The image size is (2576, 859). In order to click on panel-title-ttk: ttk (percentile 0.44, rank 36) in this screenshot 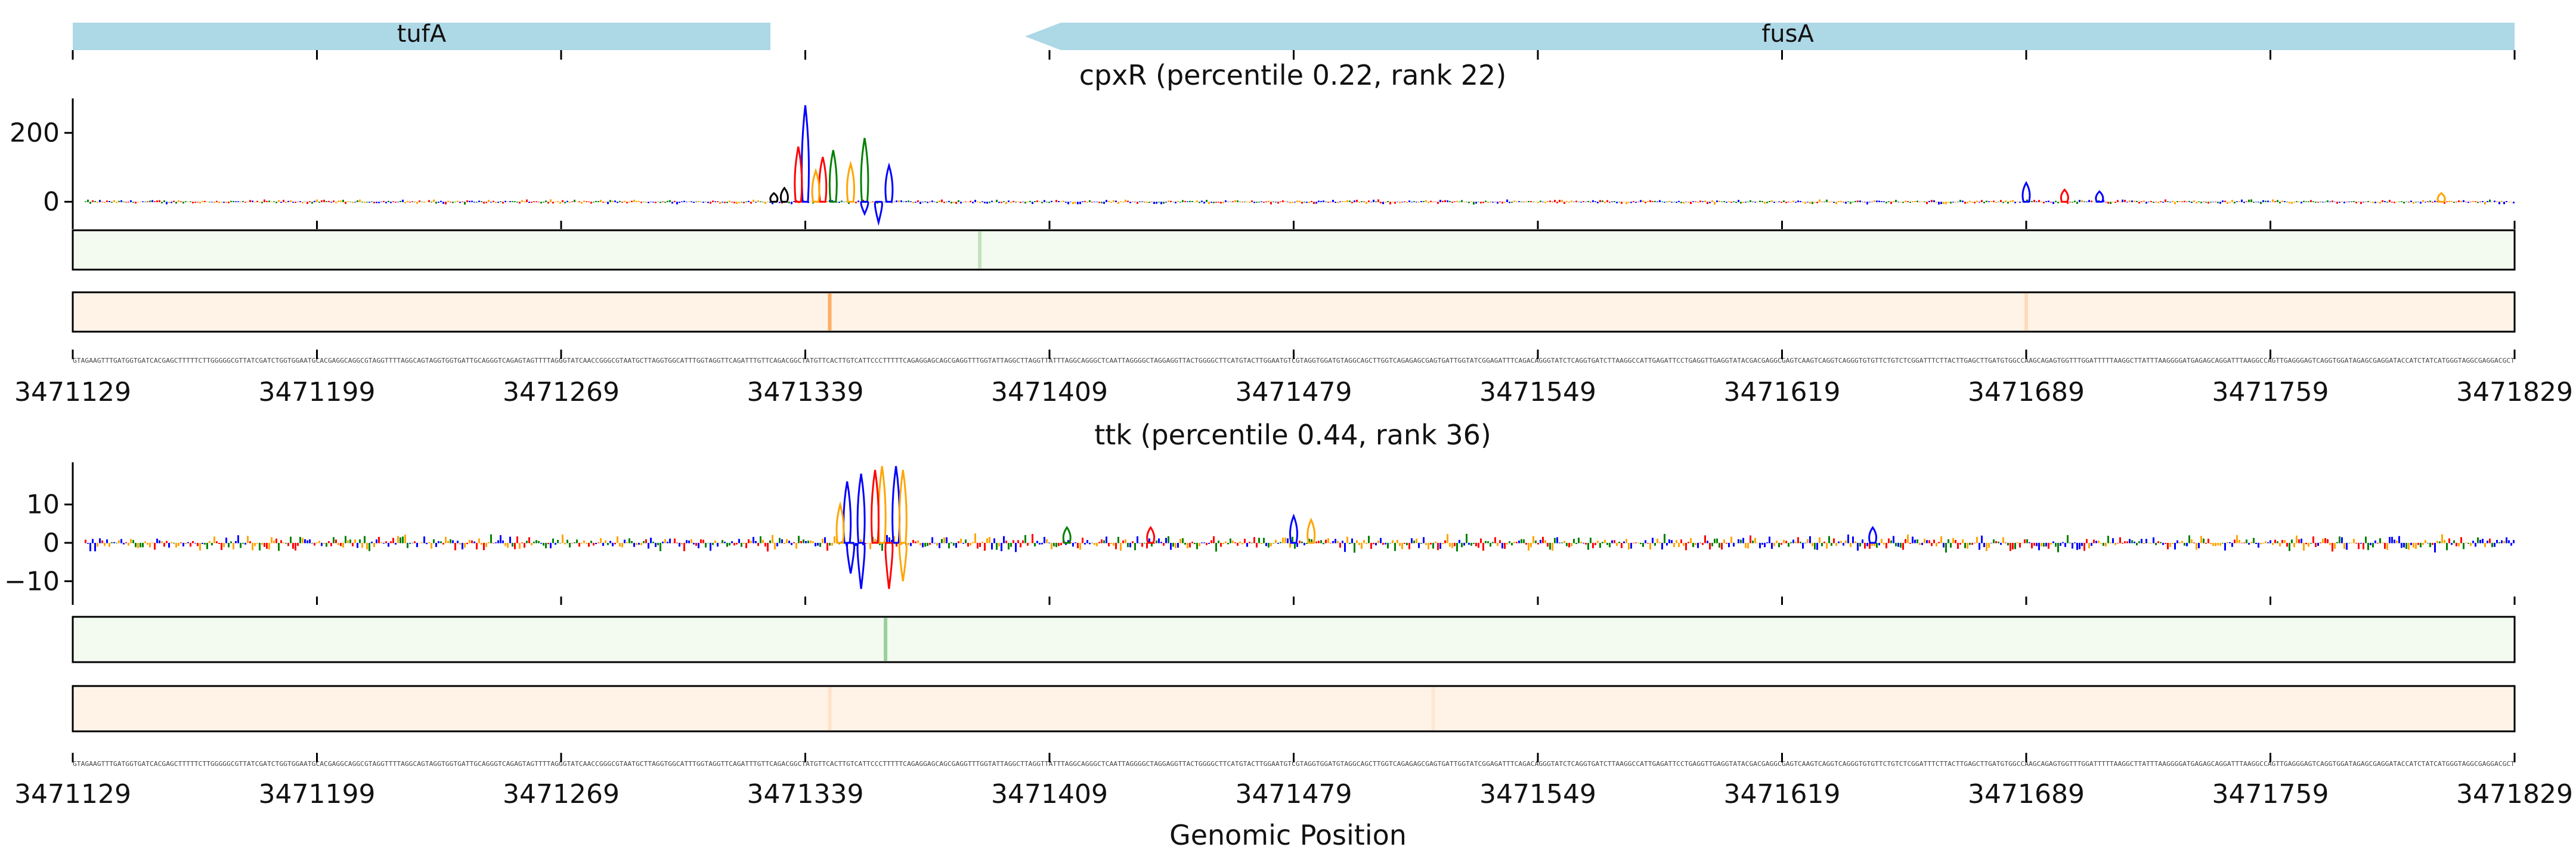, I will do `click(1292, 435)`.